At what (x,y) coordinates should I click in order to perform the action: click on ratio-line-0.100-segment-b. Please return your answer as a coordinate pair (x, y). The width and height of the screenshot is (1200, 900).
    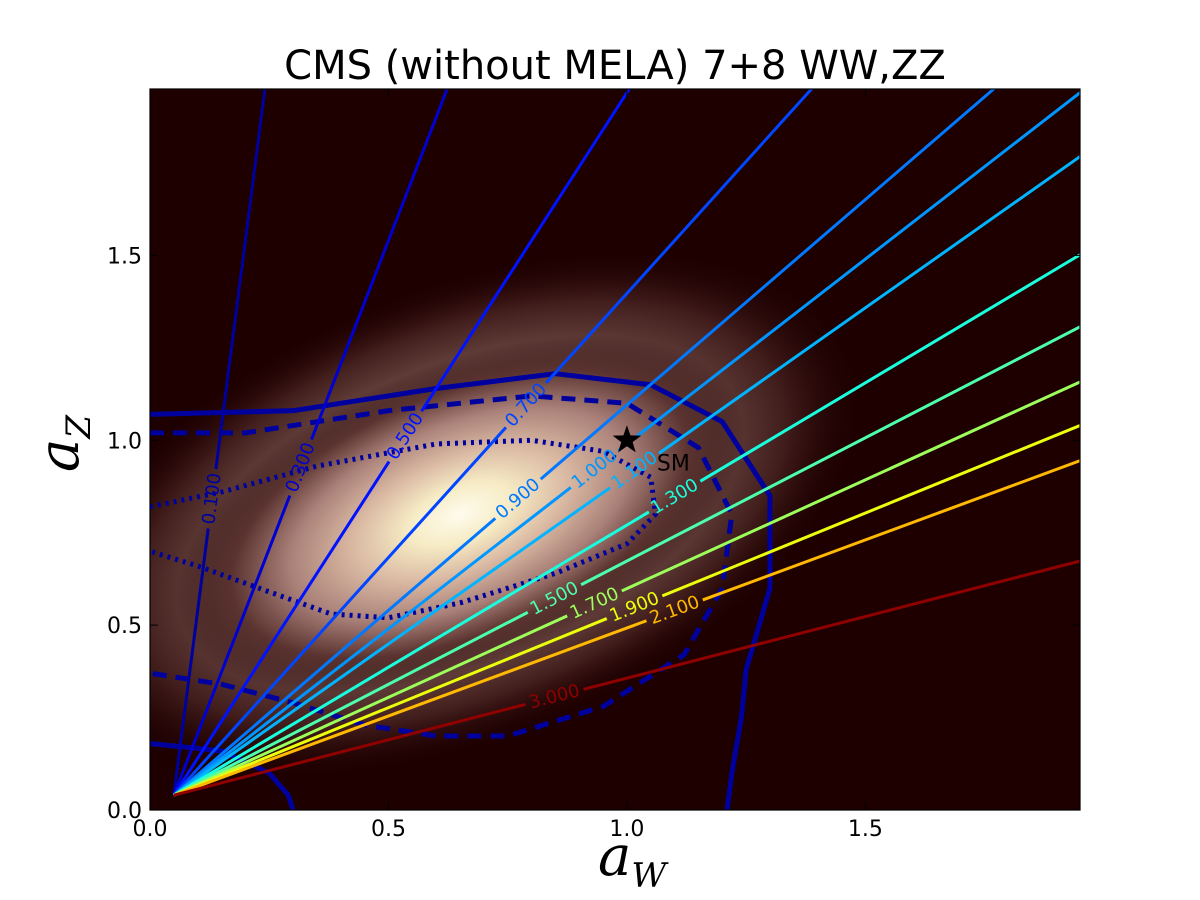
    Looking at the image, I should click on (240, 279).